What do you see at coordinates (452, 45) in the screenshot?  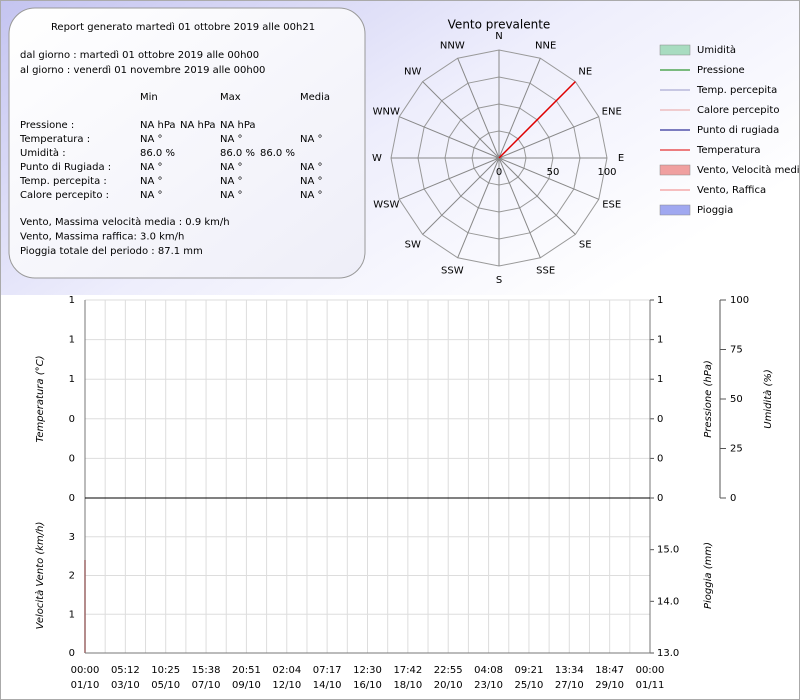 I see `direction-label: NNW` at bounding box center [452, 45].